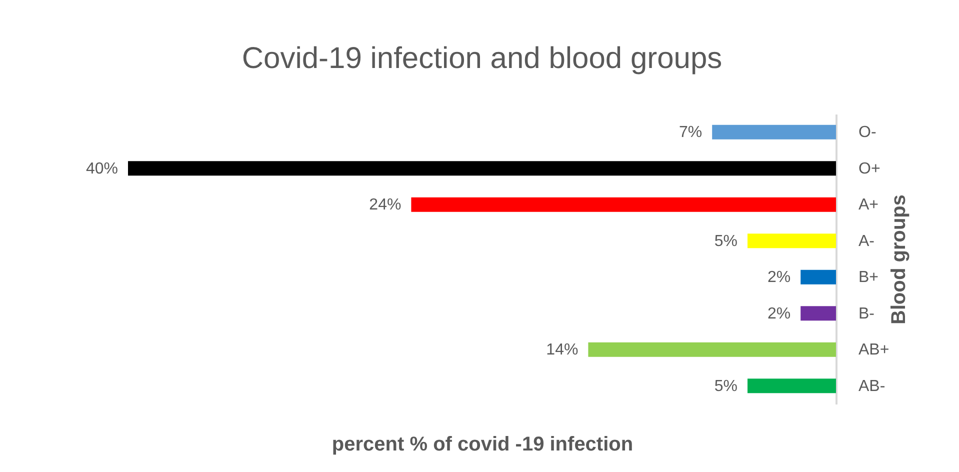 The image size is (959, 472). I want to click on y-tick-label: A-, so click(866, 241).